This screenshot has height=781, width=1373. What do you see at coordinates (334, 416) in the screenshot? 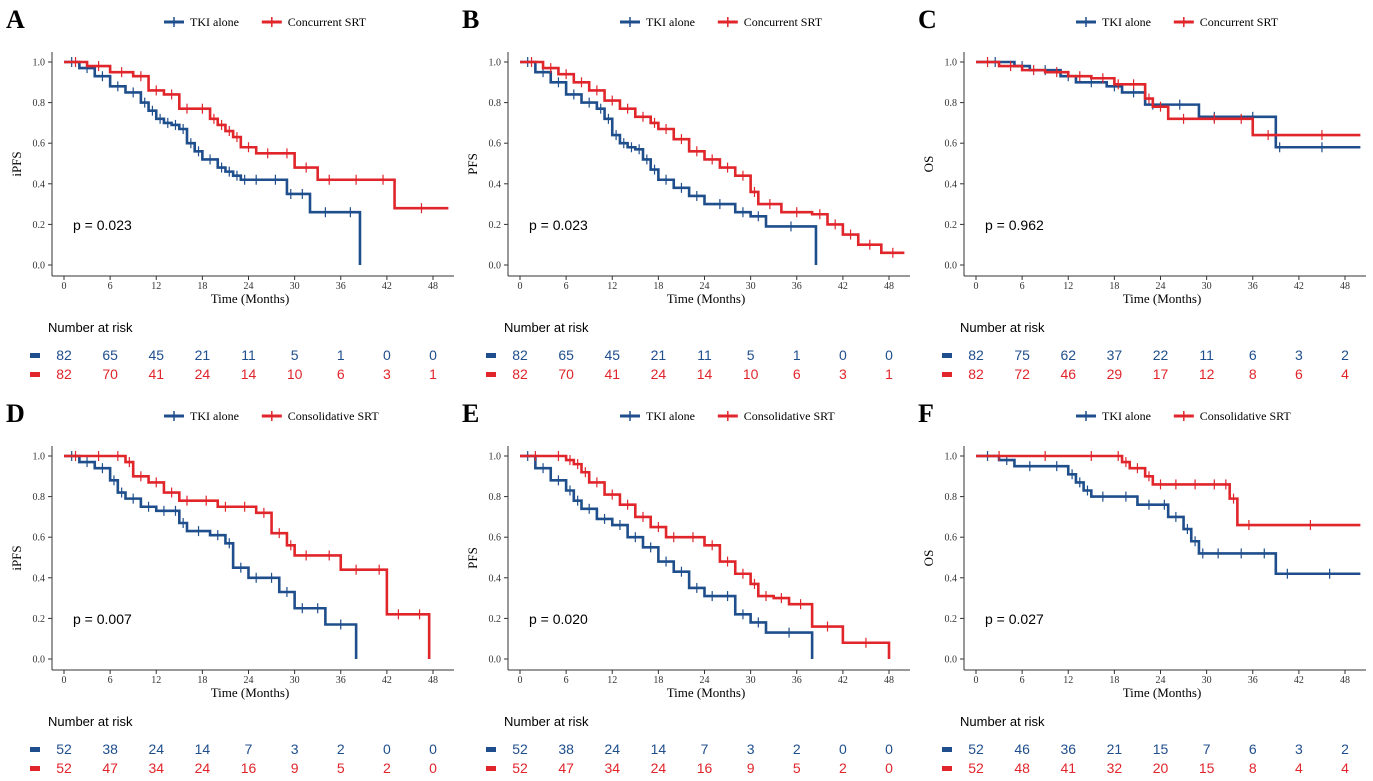
I see `legend-label: Consolidative SRT` at bounding box center [334, 416].